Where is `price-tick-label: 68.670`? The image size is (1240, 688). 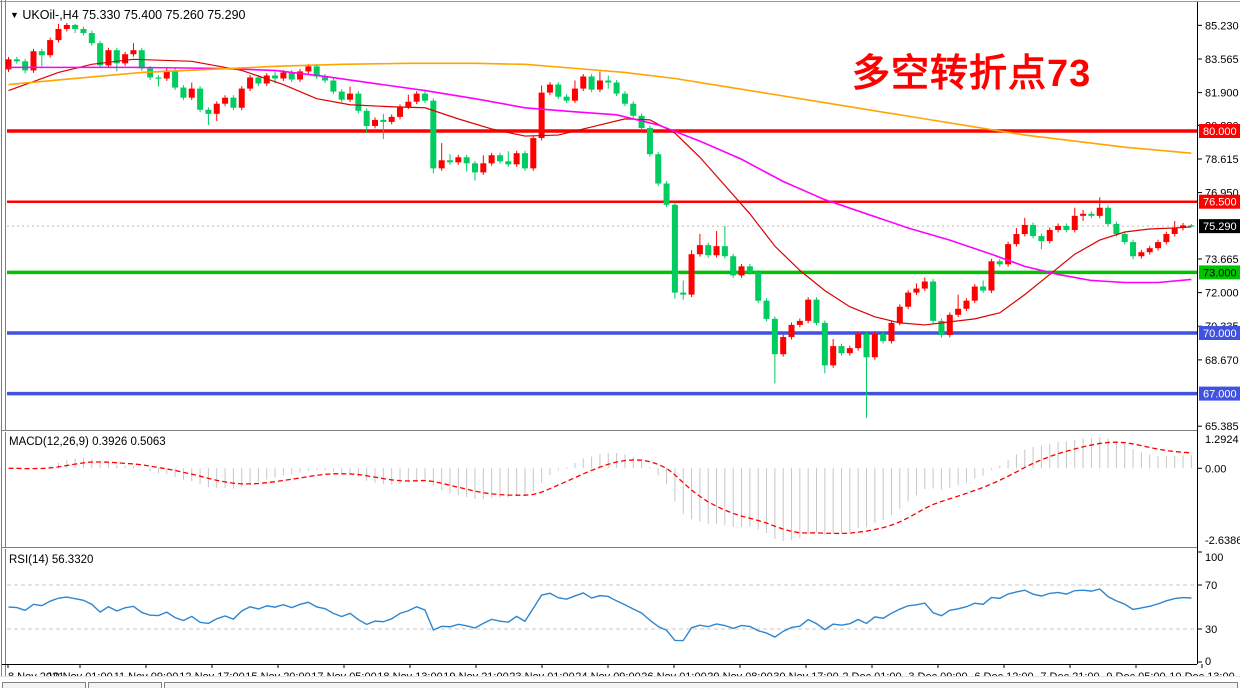 price-tick-label: 68.670 is located at coordinates (1222, 361).